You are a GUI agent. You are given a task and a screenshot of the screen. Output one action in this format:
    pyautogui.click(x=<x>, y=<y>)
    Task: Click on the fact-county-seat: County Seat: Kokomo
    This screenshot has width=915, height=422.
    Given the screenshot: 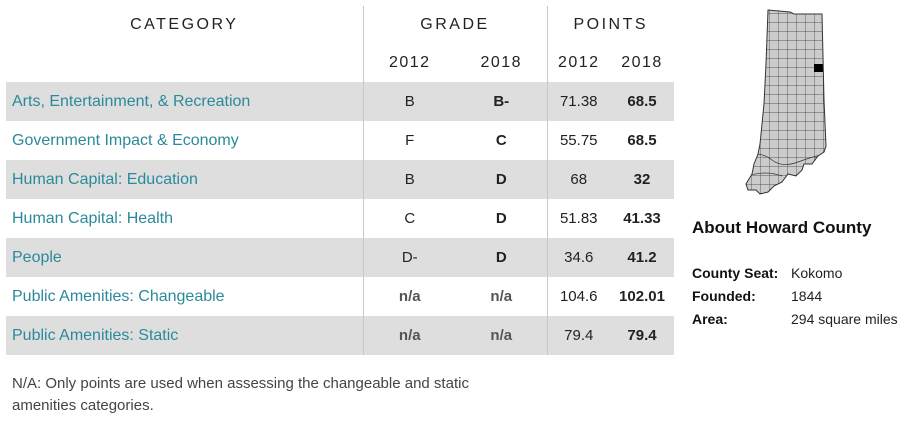 What is the action you would take?
    pyautogui.click(x=795, y=273)
    